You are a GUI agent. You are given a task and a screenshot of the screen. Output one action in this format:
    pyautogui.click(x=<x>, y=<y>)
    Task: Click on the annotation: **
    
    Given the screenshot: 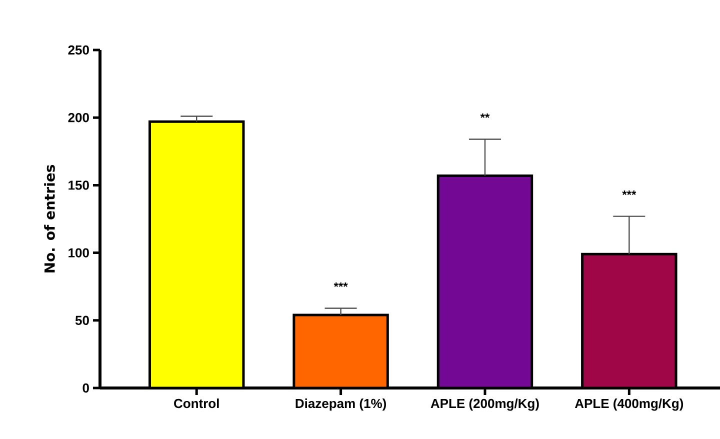 What is the action you would take?
    pyautogui.click(x=485, y=115)
    